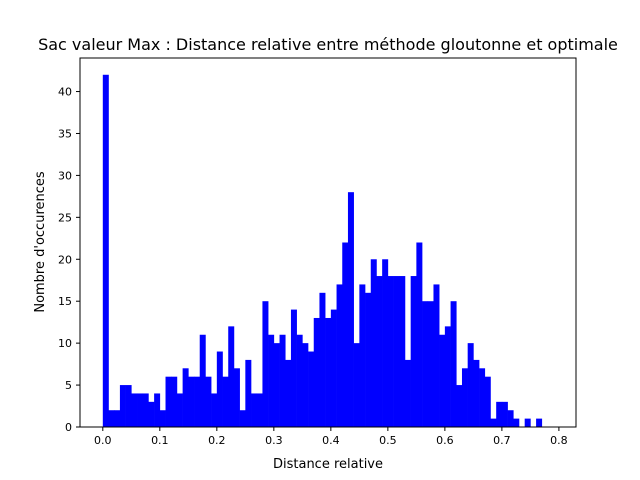 The image size is (640, 480). What do you see at coordinates (160, 440) in the screenshot?
I see `x-tick-label: 0.1` at bounding box center [160, 440].